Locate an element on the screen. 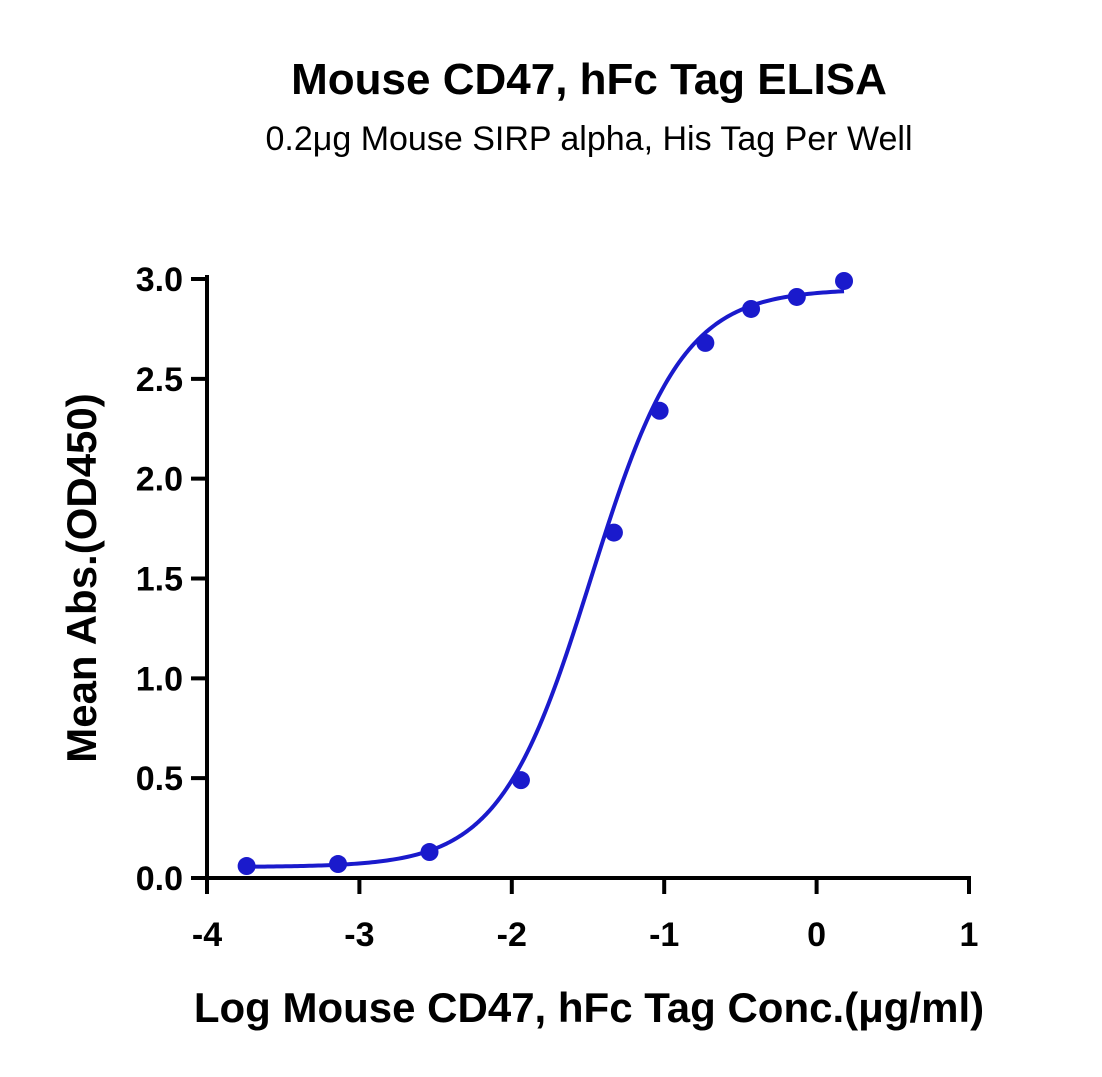 This screenshot has height=1077, width=1102. y-tick-label: 0.0 is located at coordinates (159, 879).